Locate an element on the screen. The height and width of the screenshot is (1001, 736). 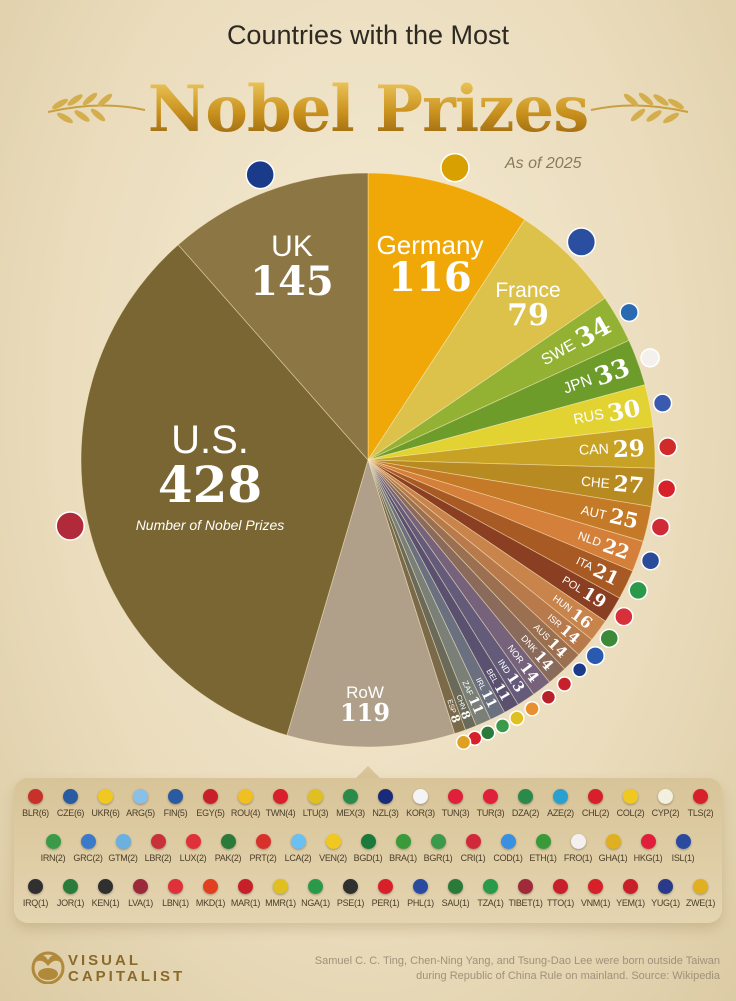
country-label: PSE(1) is located at coordinates (350, 903).